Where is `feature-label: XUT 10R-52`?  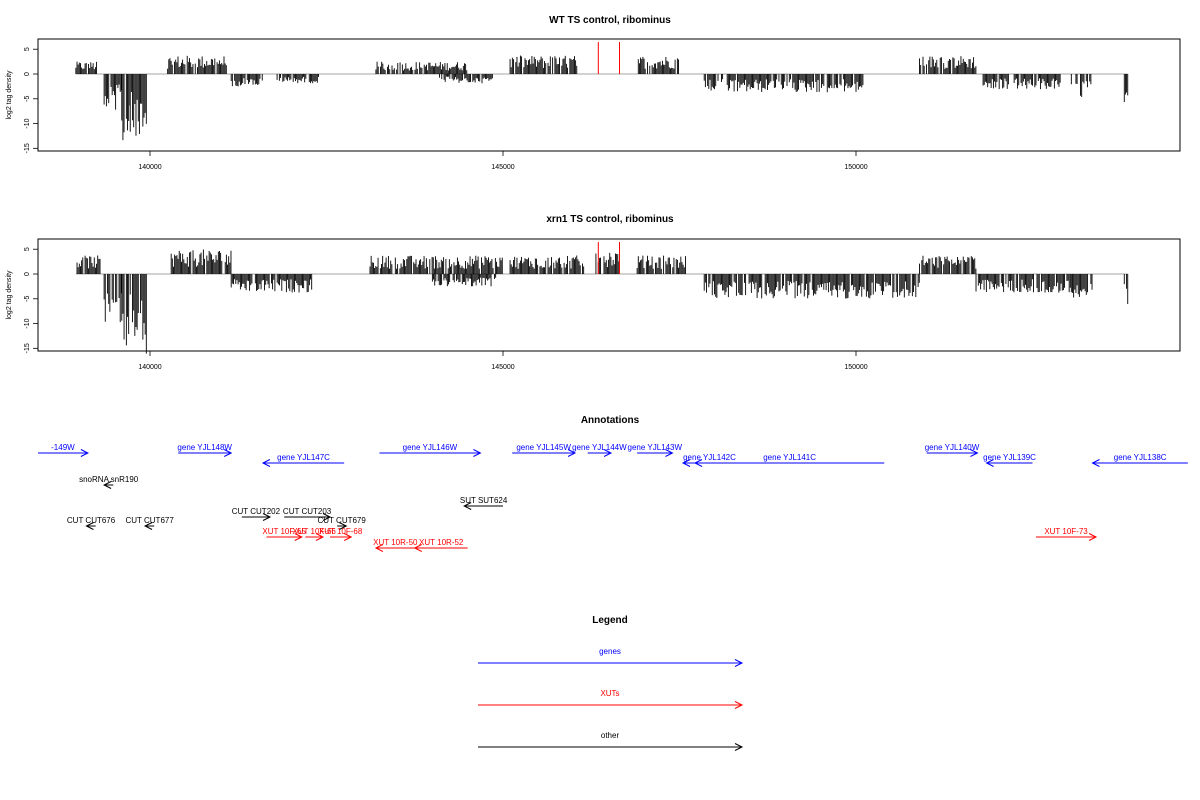 feature-label: XUT 10R-52 is located at coordinates (441, 542).